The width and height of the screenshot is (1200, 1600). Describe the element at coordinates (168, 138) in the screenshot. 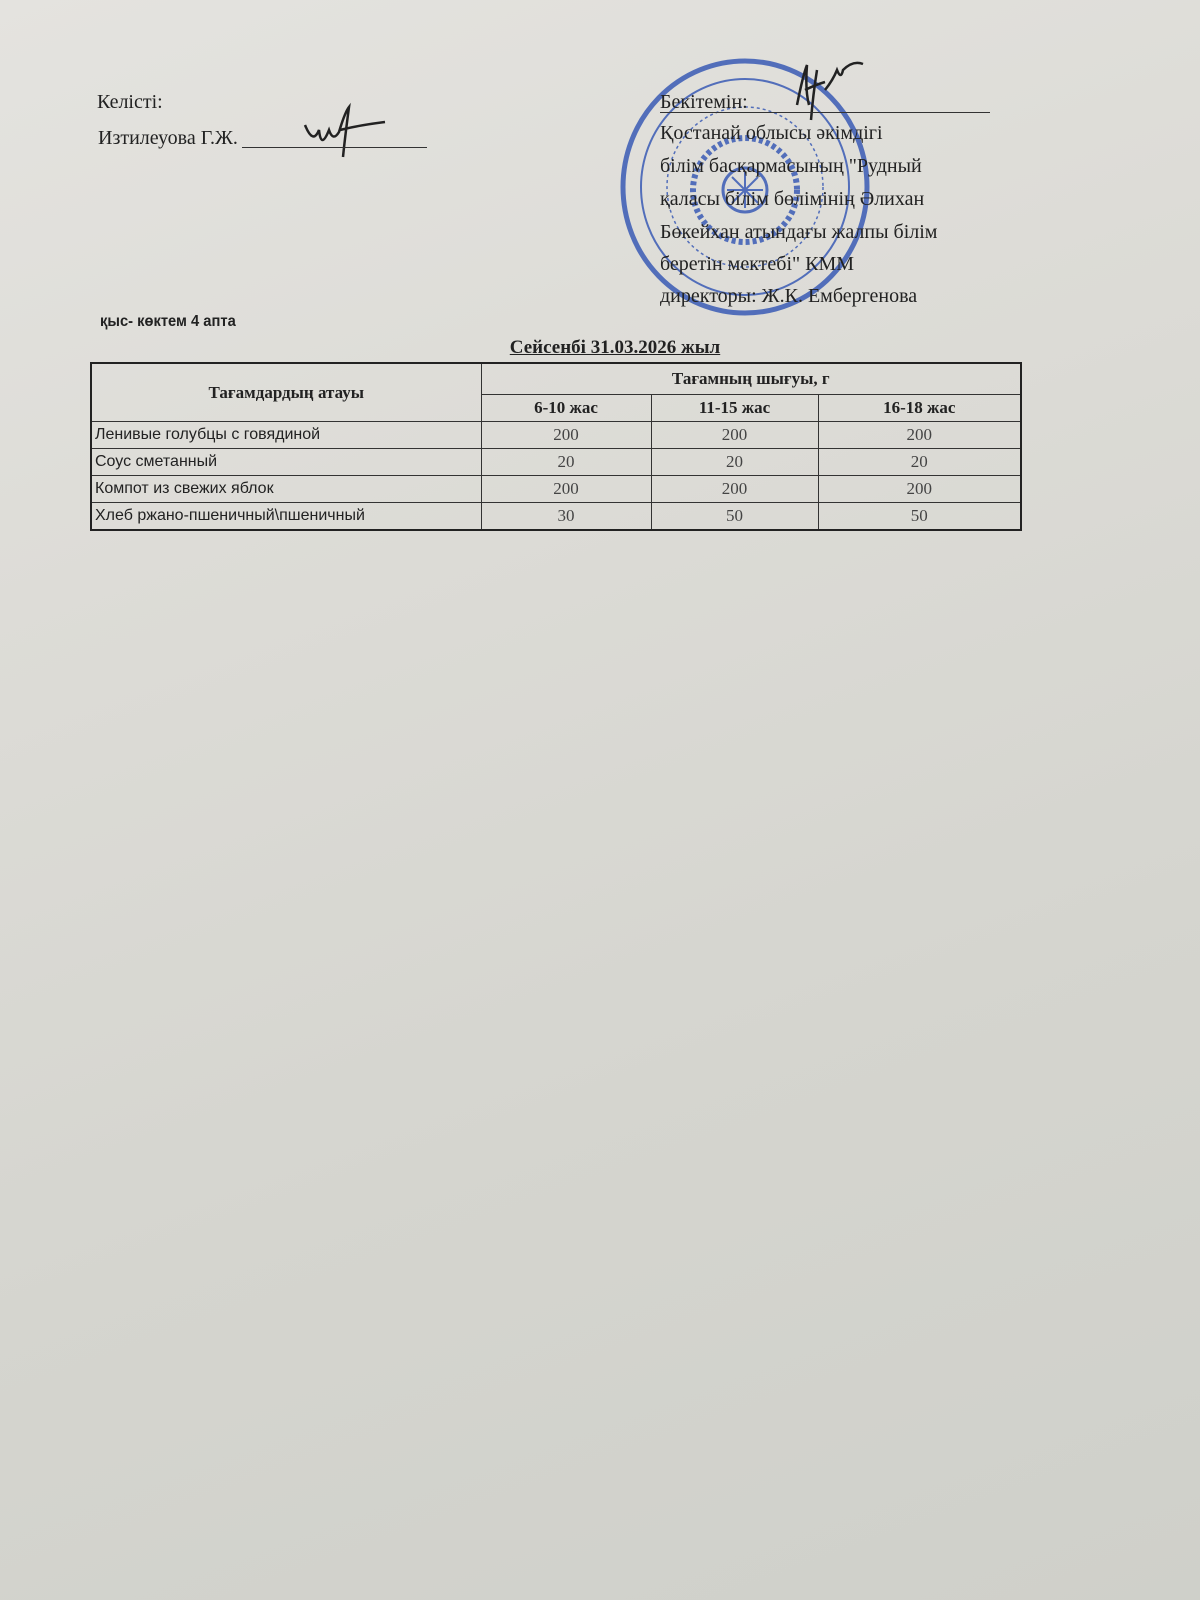

I see `agreed-name: Изтилеуова Г.Ж.` at that location.